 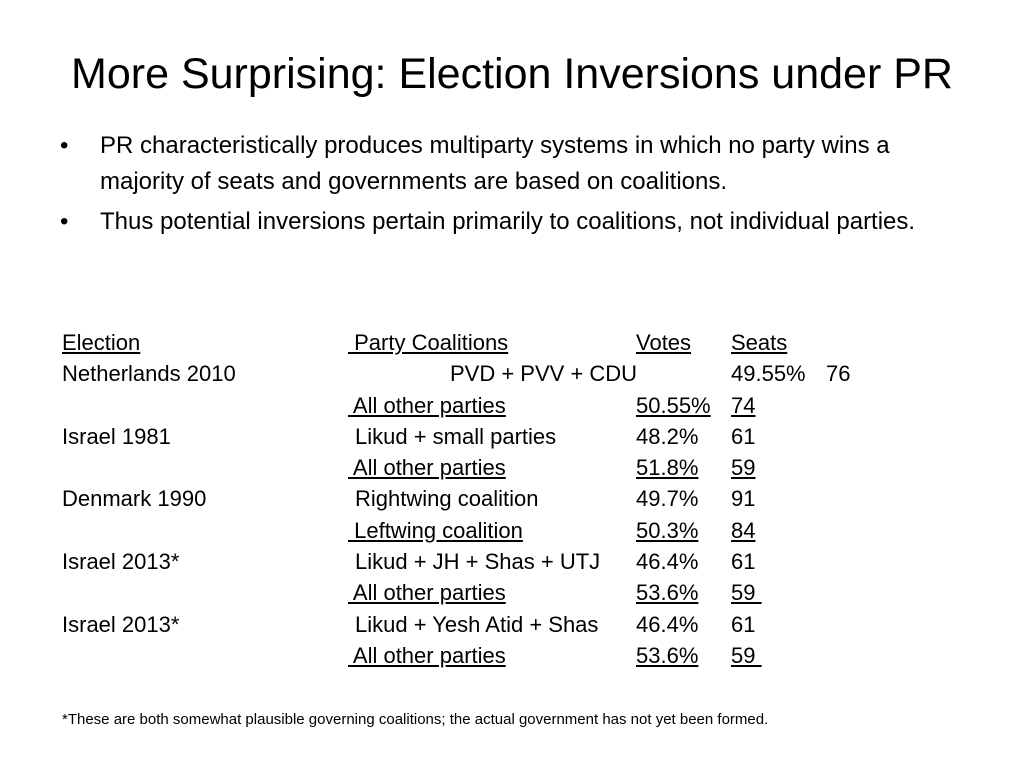 I want to click on votes-cell: 49.7%, so click(x=667, y=499).